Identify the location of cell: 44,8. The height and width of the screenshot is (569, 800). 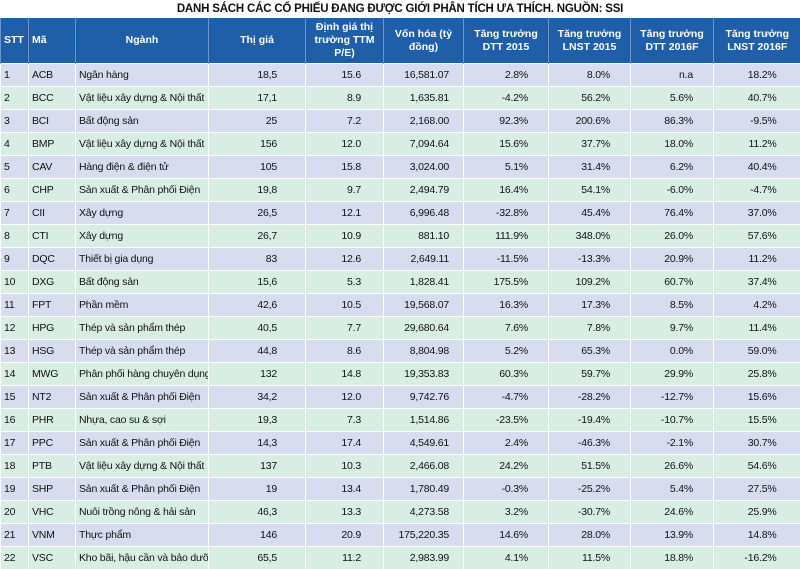
(257, 351).